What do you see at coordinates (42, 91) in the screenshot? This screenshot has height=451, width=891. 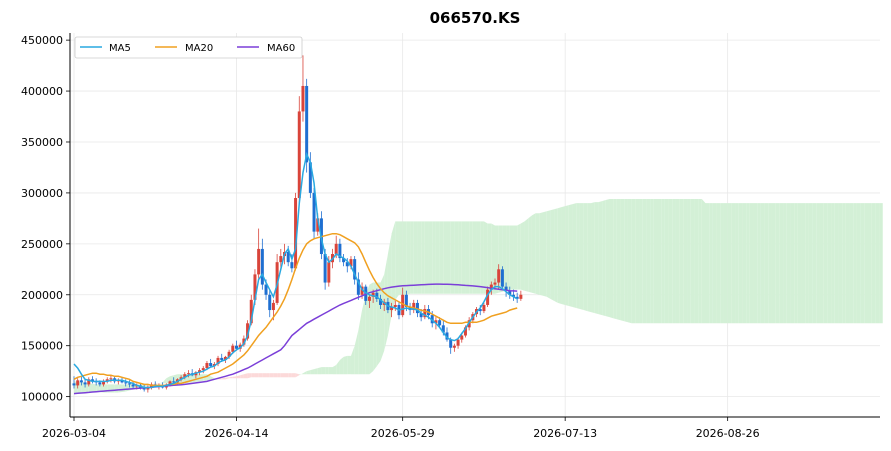 I see `y-tick-label: 400000` at bounding box center [42, 91].